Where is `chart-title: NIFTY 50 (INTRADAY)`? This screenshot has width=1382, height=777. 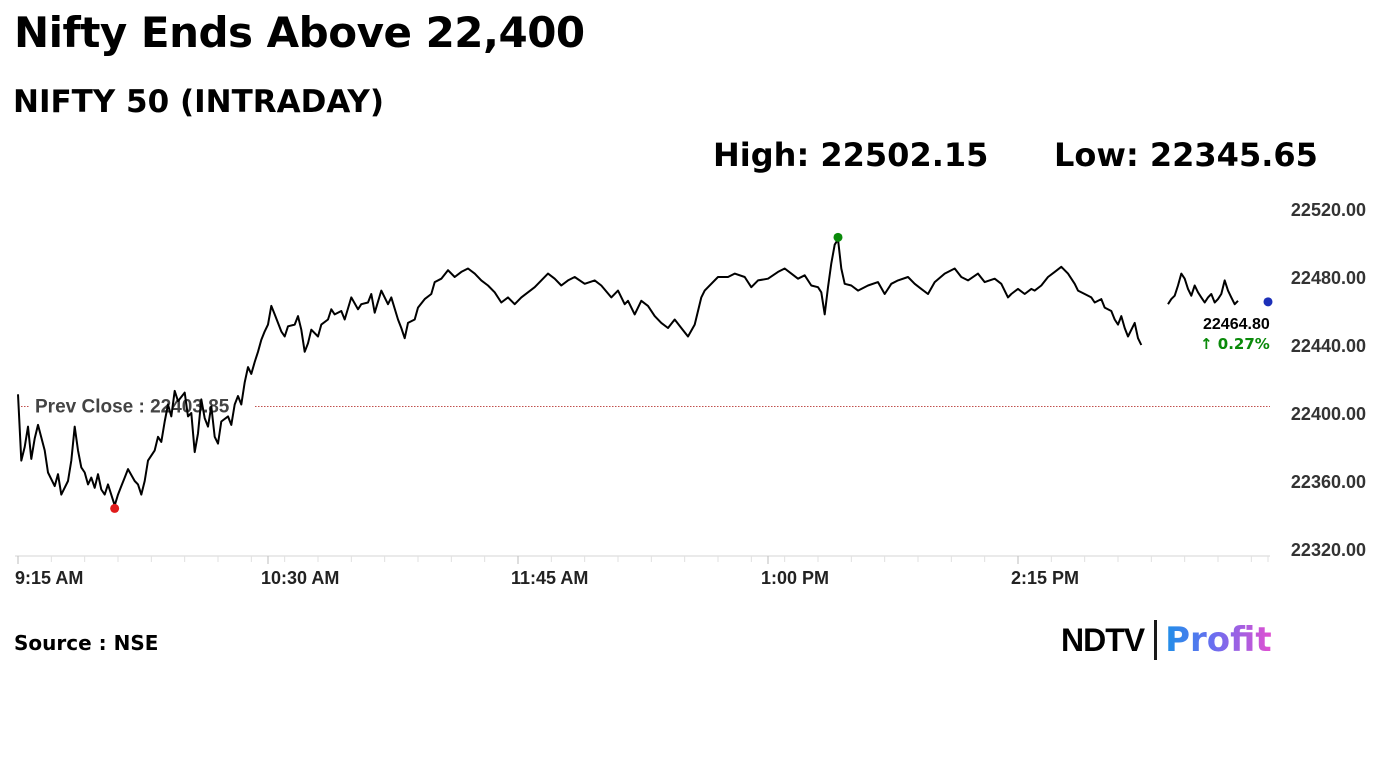 chart-title: NIFTY 50 (INTRADAY) is located at coordinates (199, 102).